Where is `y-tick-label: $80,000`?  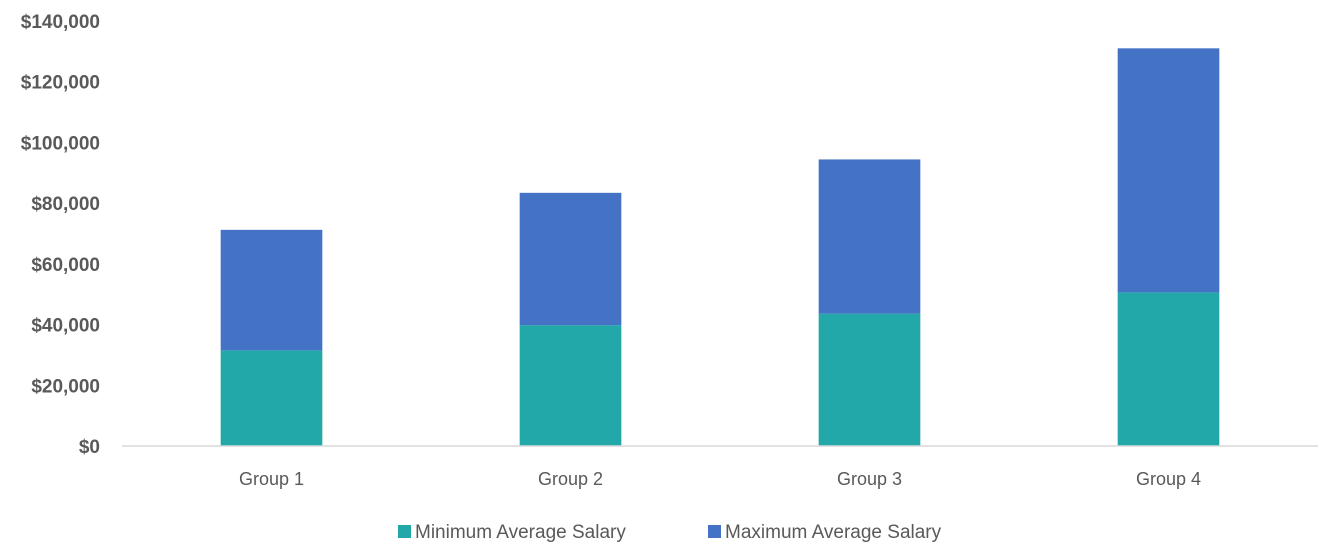 y-tick-label: $80,000 is located at coordinates (65, 204).